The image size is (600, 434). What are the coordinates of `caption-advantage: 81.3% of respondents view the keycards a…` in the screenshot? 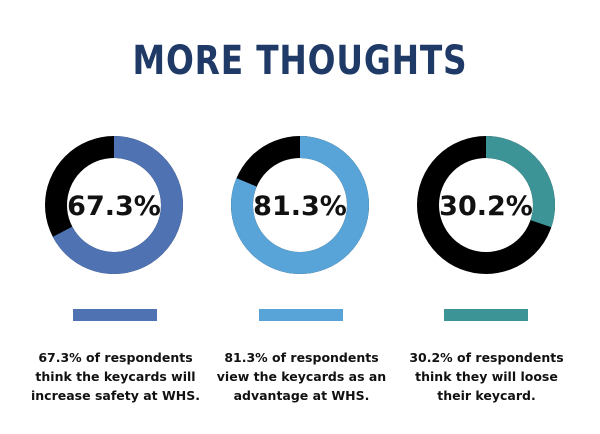 It's located at (301, 376).